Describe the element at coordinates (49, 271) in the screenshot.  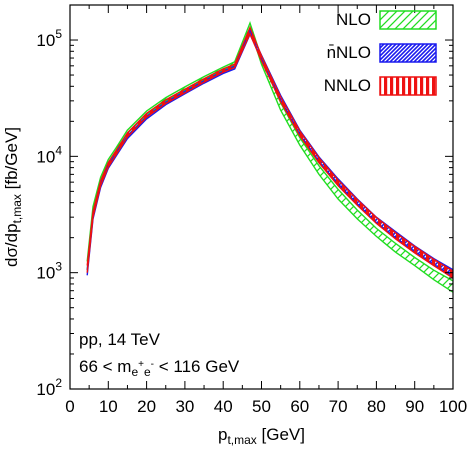
I see `y-tick-label: 10³` at that location.